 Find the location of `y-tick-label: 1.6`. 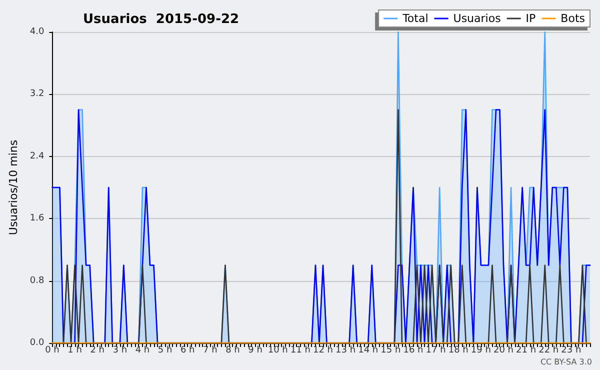

y-tick-label: 1.6 is located at coordinates (37, 219).